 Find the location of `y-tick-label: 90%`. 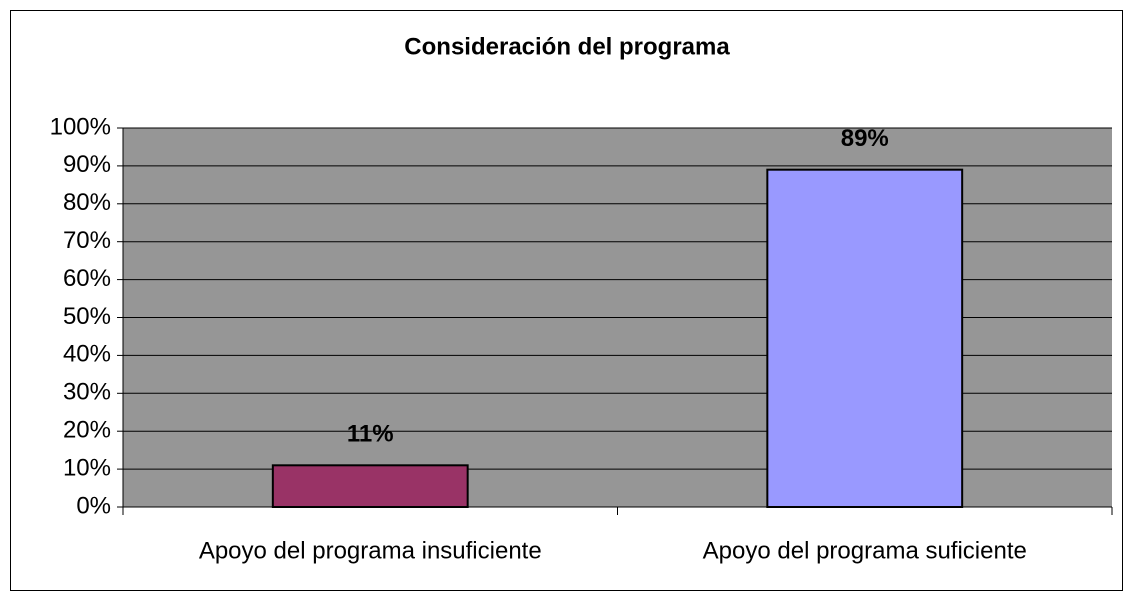

y-tick-label: 90% is located at coordinates (87, 164).